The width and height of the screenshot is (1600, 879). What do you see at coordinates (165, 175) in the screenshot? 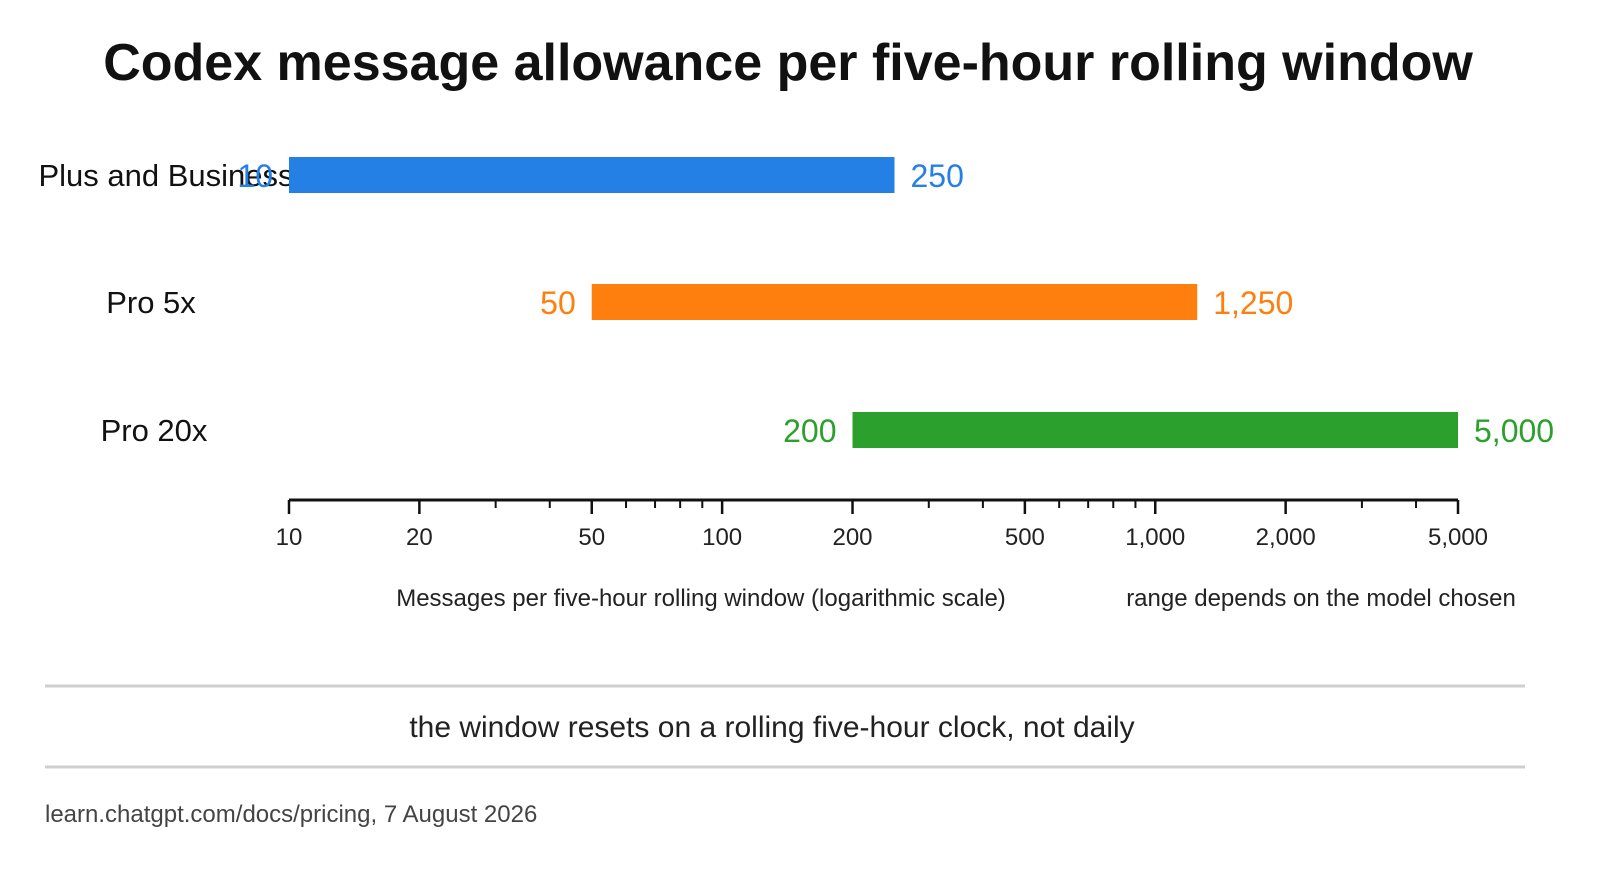
I see `category-label-plus-and-business: Plus and Business` at bounding box center [165, 175].